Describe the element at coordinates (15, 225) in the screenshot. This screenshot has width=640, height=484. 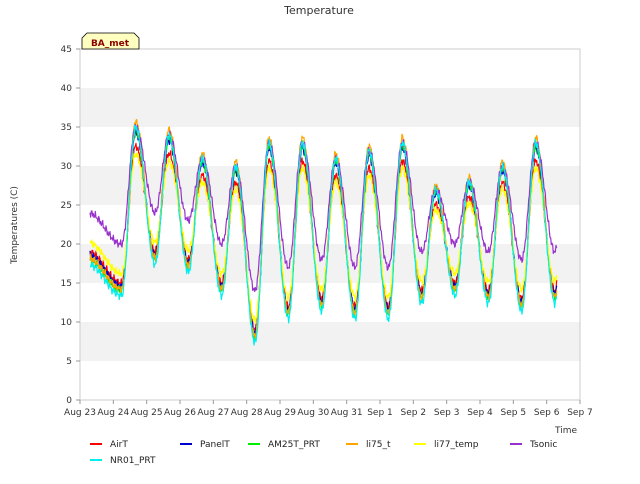
I see `y-axis-label: Temperatures (C)` at that location.